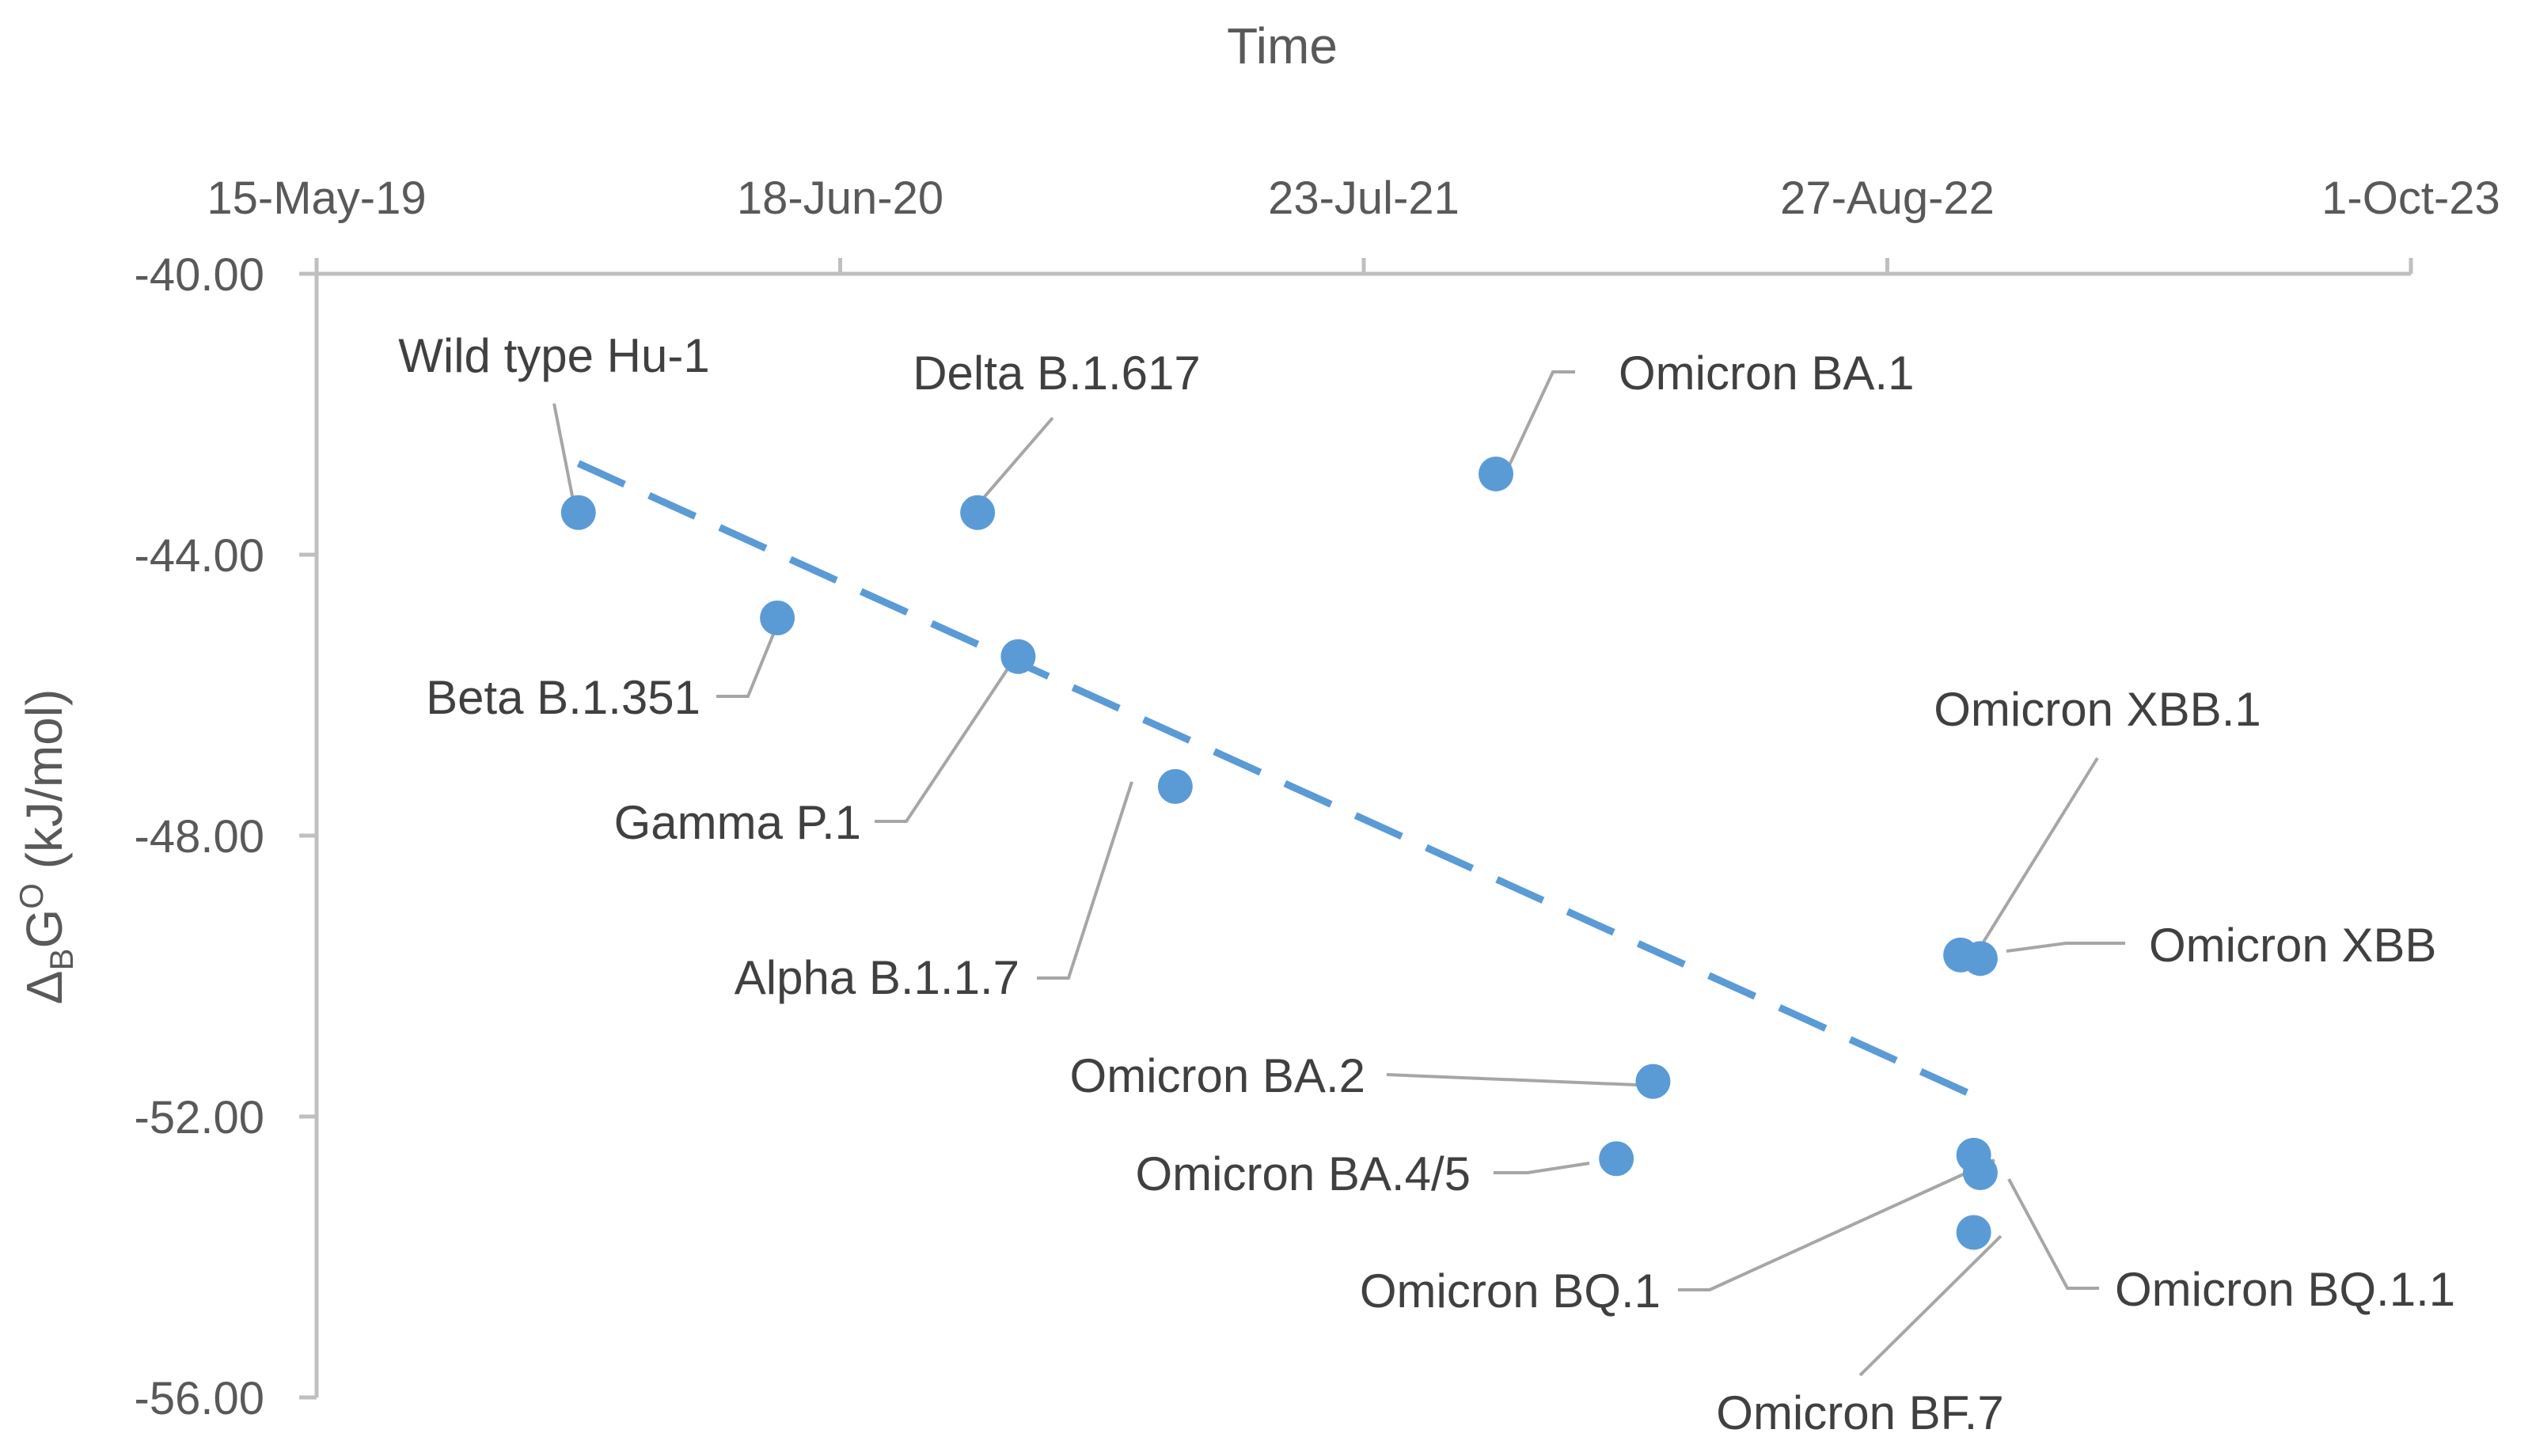 This screenshot has height=1456, width=2532. What do you see at coordinates (199, 556) in the screenshot?
I see `y-tick-label: -44.00` at bounding box center [199, 556].